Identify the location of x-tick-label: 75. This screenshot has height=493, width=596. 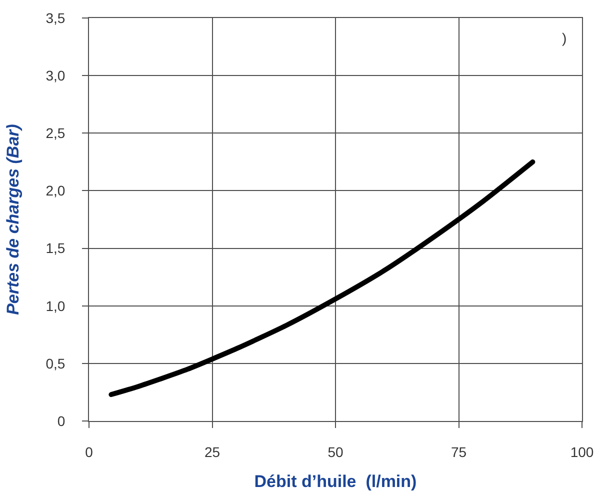
(458, 452).